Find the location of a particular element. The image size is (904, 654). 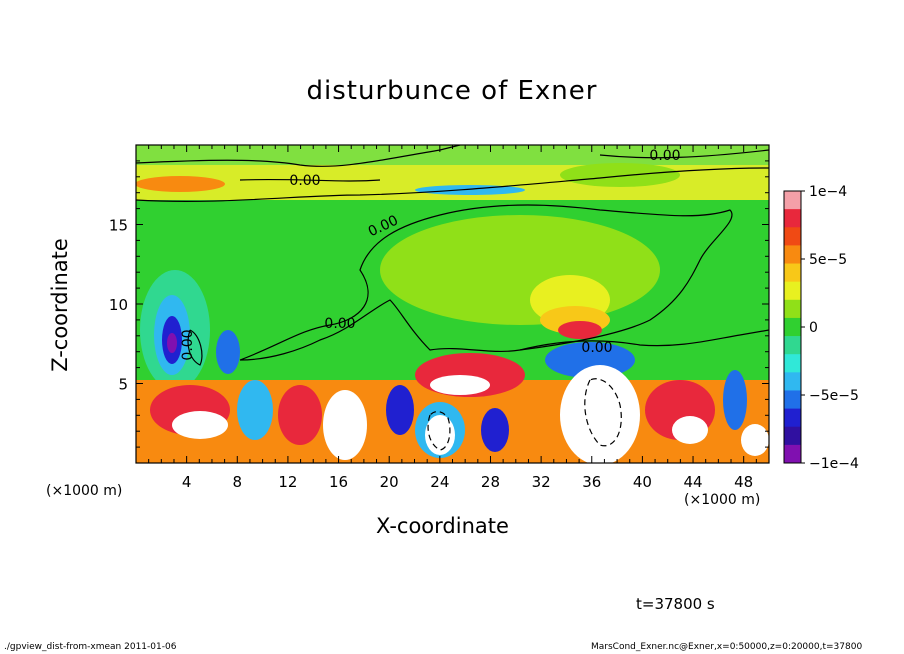

field-upper-lightgreen is located at coordinates (620, 175).